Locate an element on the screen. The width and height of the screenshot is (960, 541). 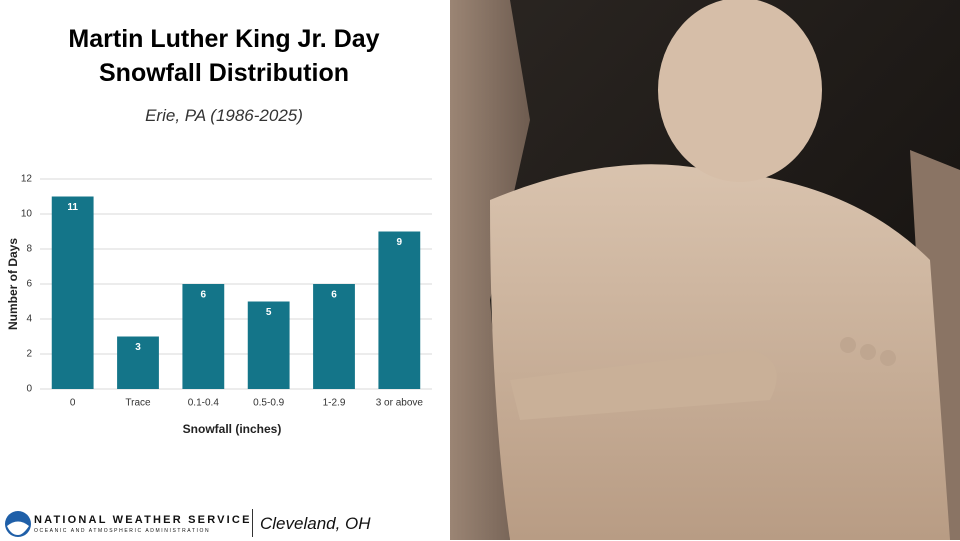
x-tick-label: 1-2.9 is located at coordinates (334, 403).